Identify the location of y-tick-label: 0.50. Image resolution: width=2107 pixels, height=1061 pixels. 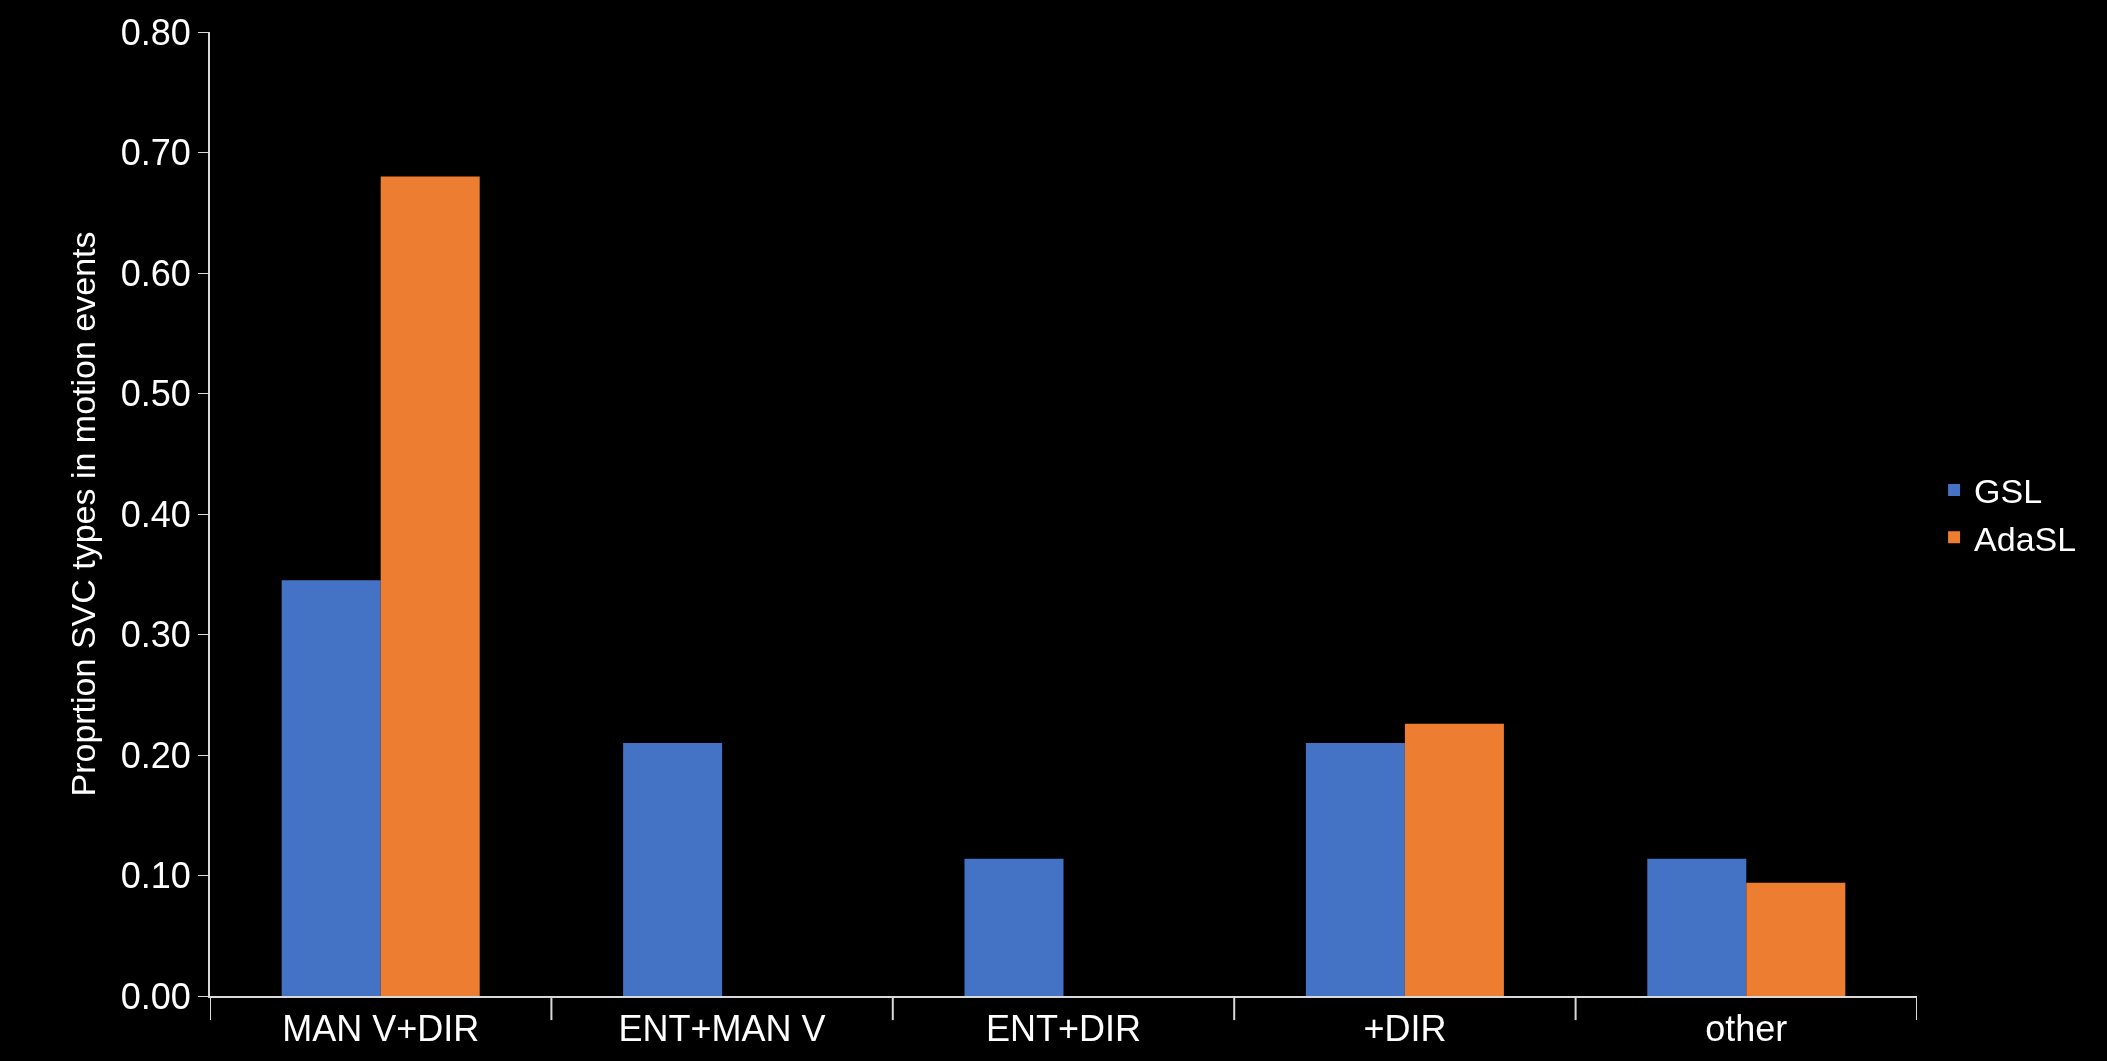
(155, 394).